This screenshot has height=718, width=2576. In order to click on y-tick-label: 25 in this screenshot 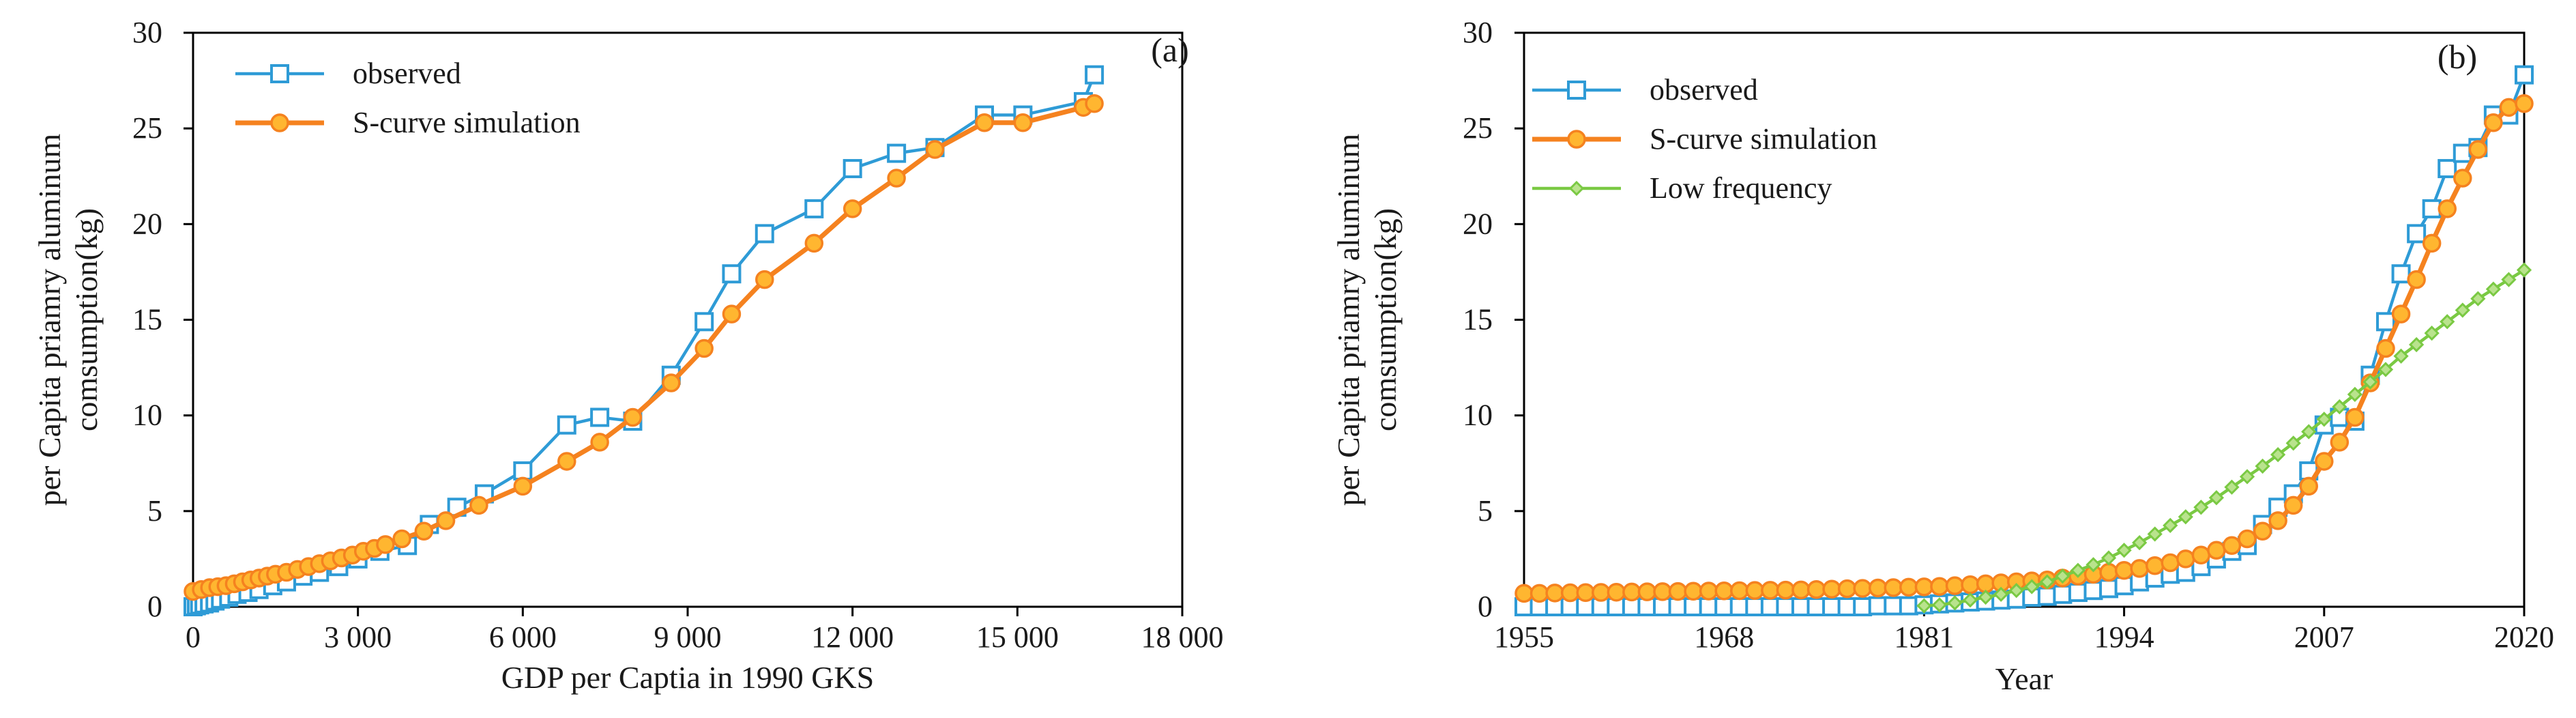, I will do `click(147, 128)`.